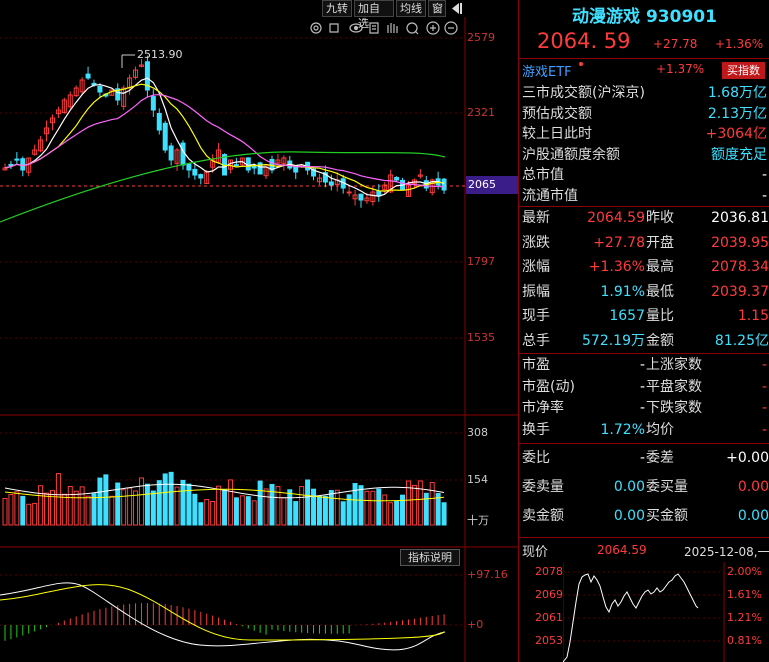  What do you see at coordinates (740, 267) in the screenshot?
I see `stat-value: 2078.34` at bounding box center [740, 267].